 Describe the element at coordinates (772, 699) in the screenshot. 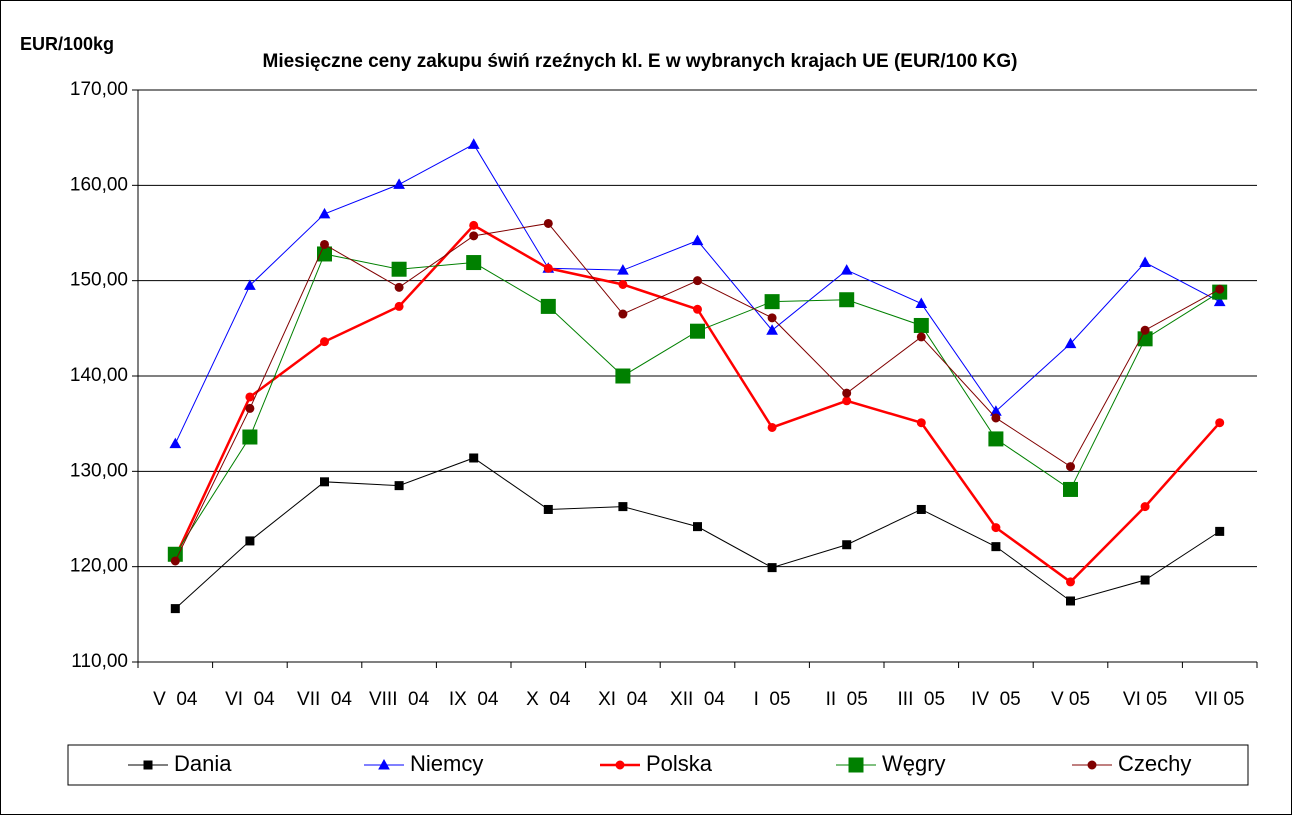

I see `x-tick-label: I 05` at that location.